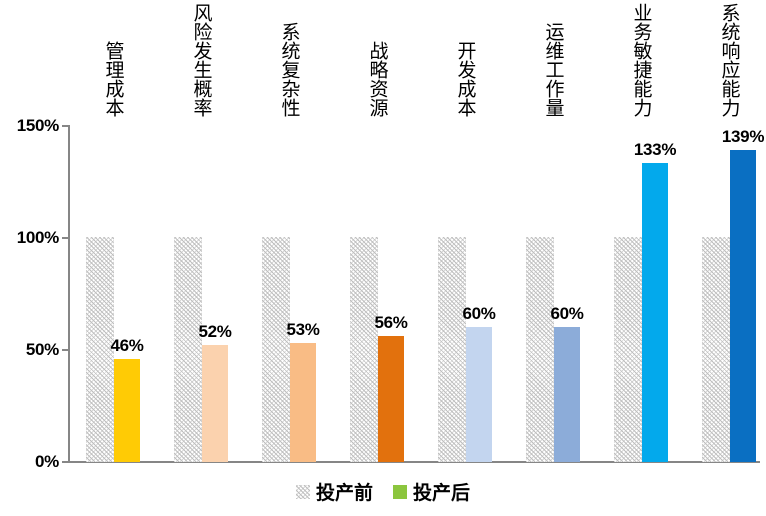 The height and width of the screenshot is (516, 766). I want to click on bar-value-label: 46%, so click(127, 345).